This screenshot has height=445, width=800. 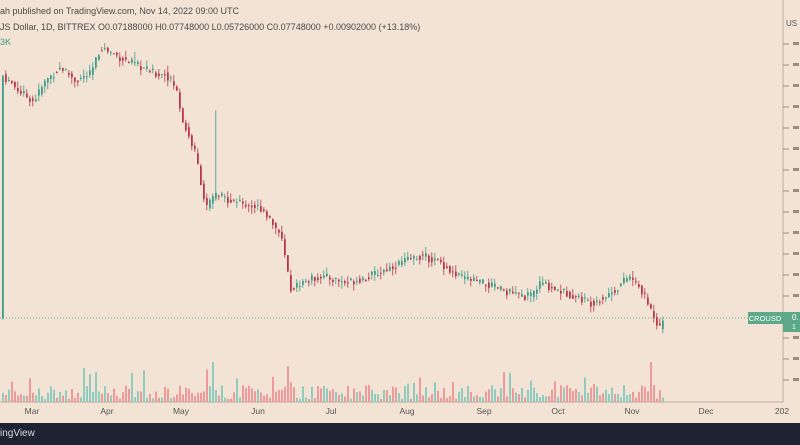 What do you see at coordinates (782, 411) in the screenshot?
I see `x-tick-label: 202` at bounding box center [782, 411].